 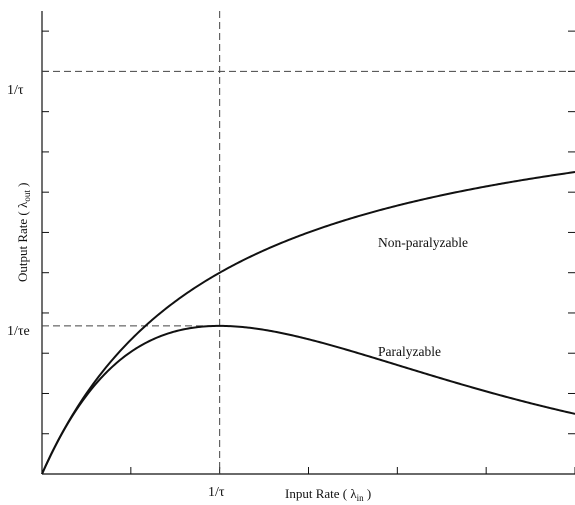 I want to click on y-axis-label-sub: out, so click(x=27, y=196).